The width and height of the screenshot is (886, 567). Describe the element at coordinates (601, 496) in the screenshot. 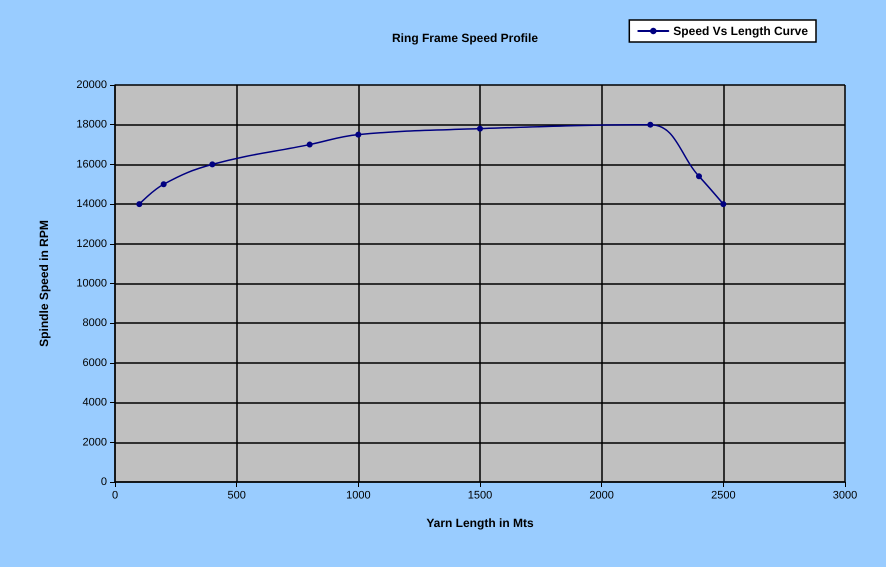

I see `x-tick-label: 2000` at that location.